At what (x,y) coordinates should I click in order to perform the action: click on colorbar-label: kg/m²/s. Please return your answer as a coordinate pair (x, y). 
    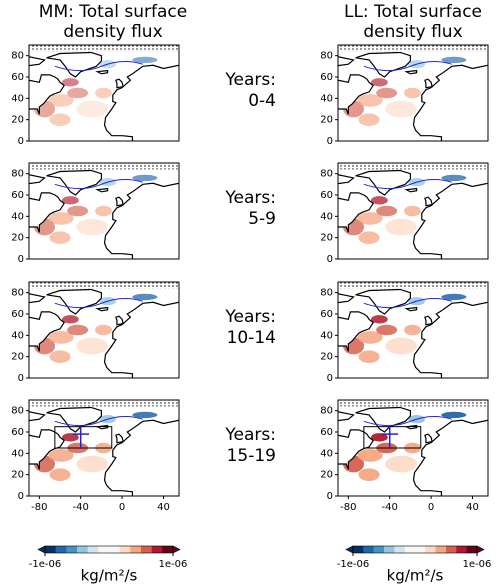
    Looking at the image, I should click on (109, 575).